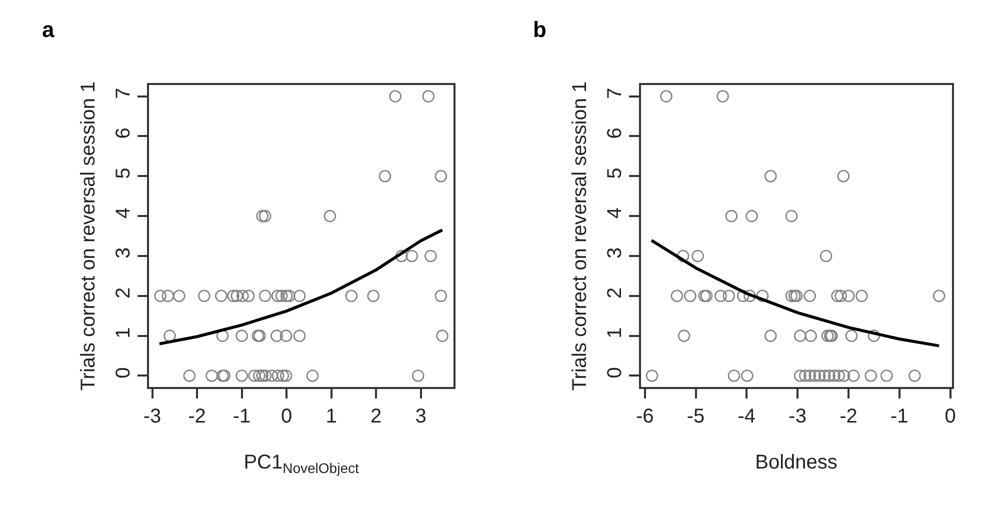 This screenshot has height=514, width=981. Describe the element at coordinates (48, 29) in the screenshot. I see `chart-title: a` at that location.